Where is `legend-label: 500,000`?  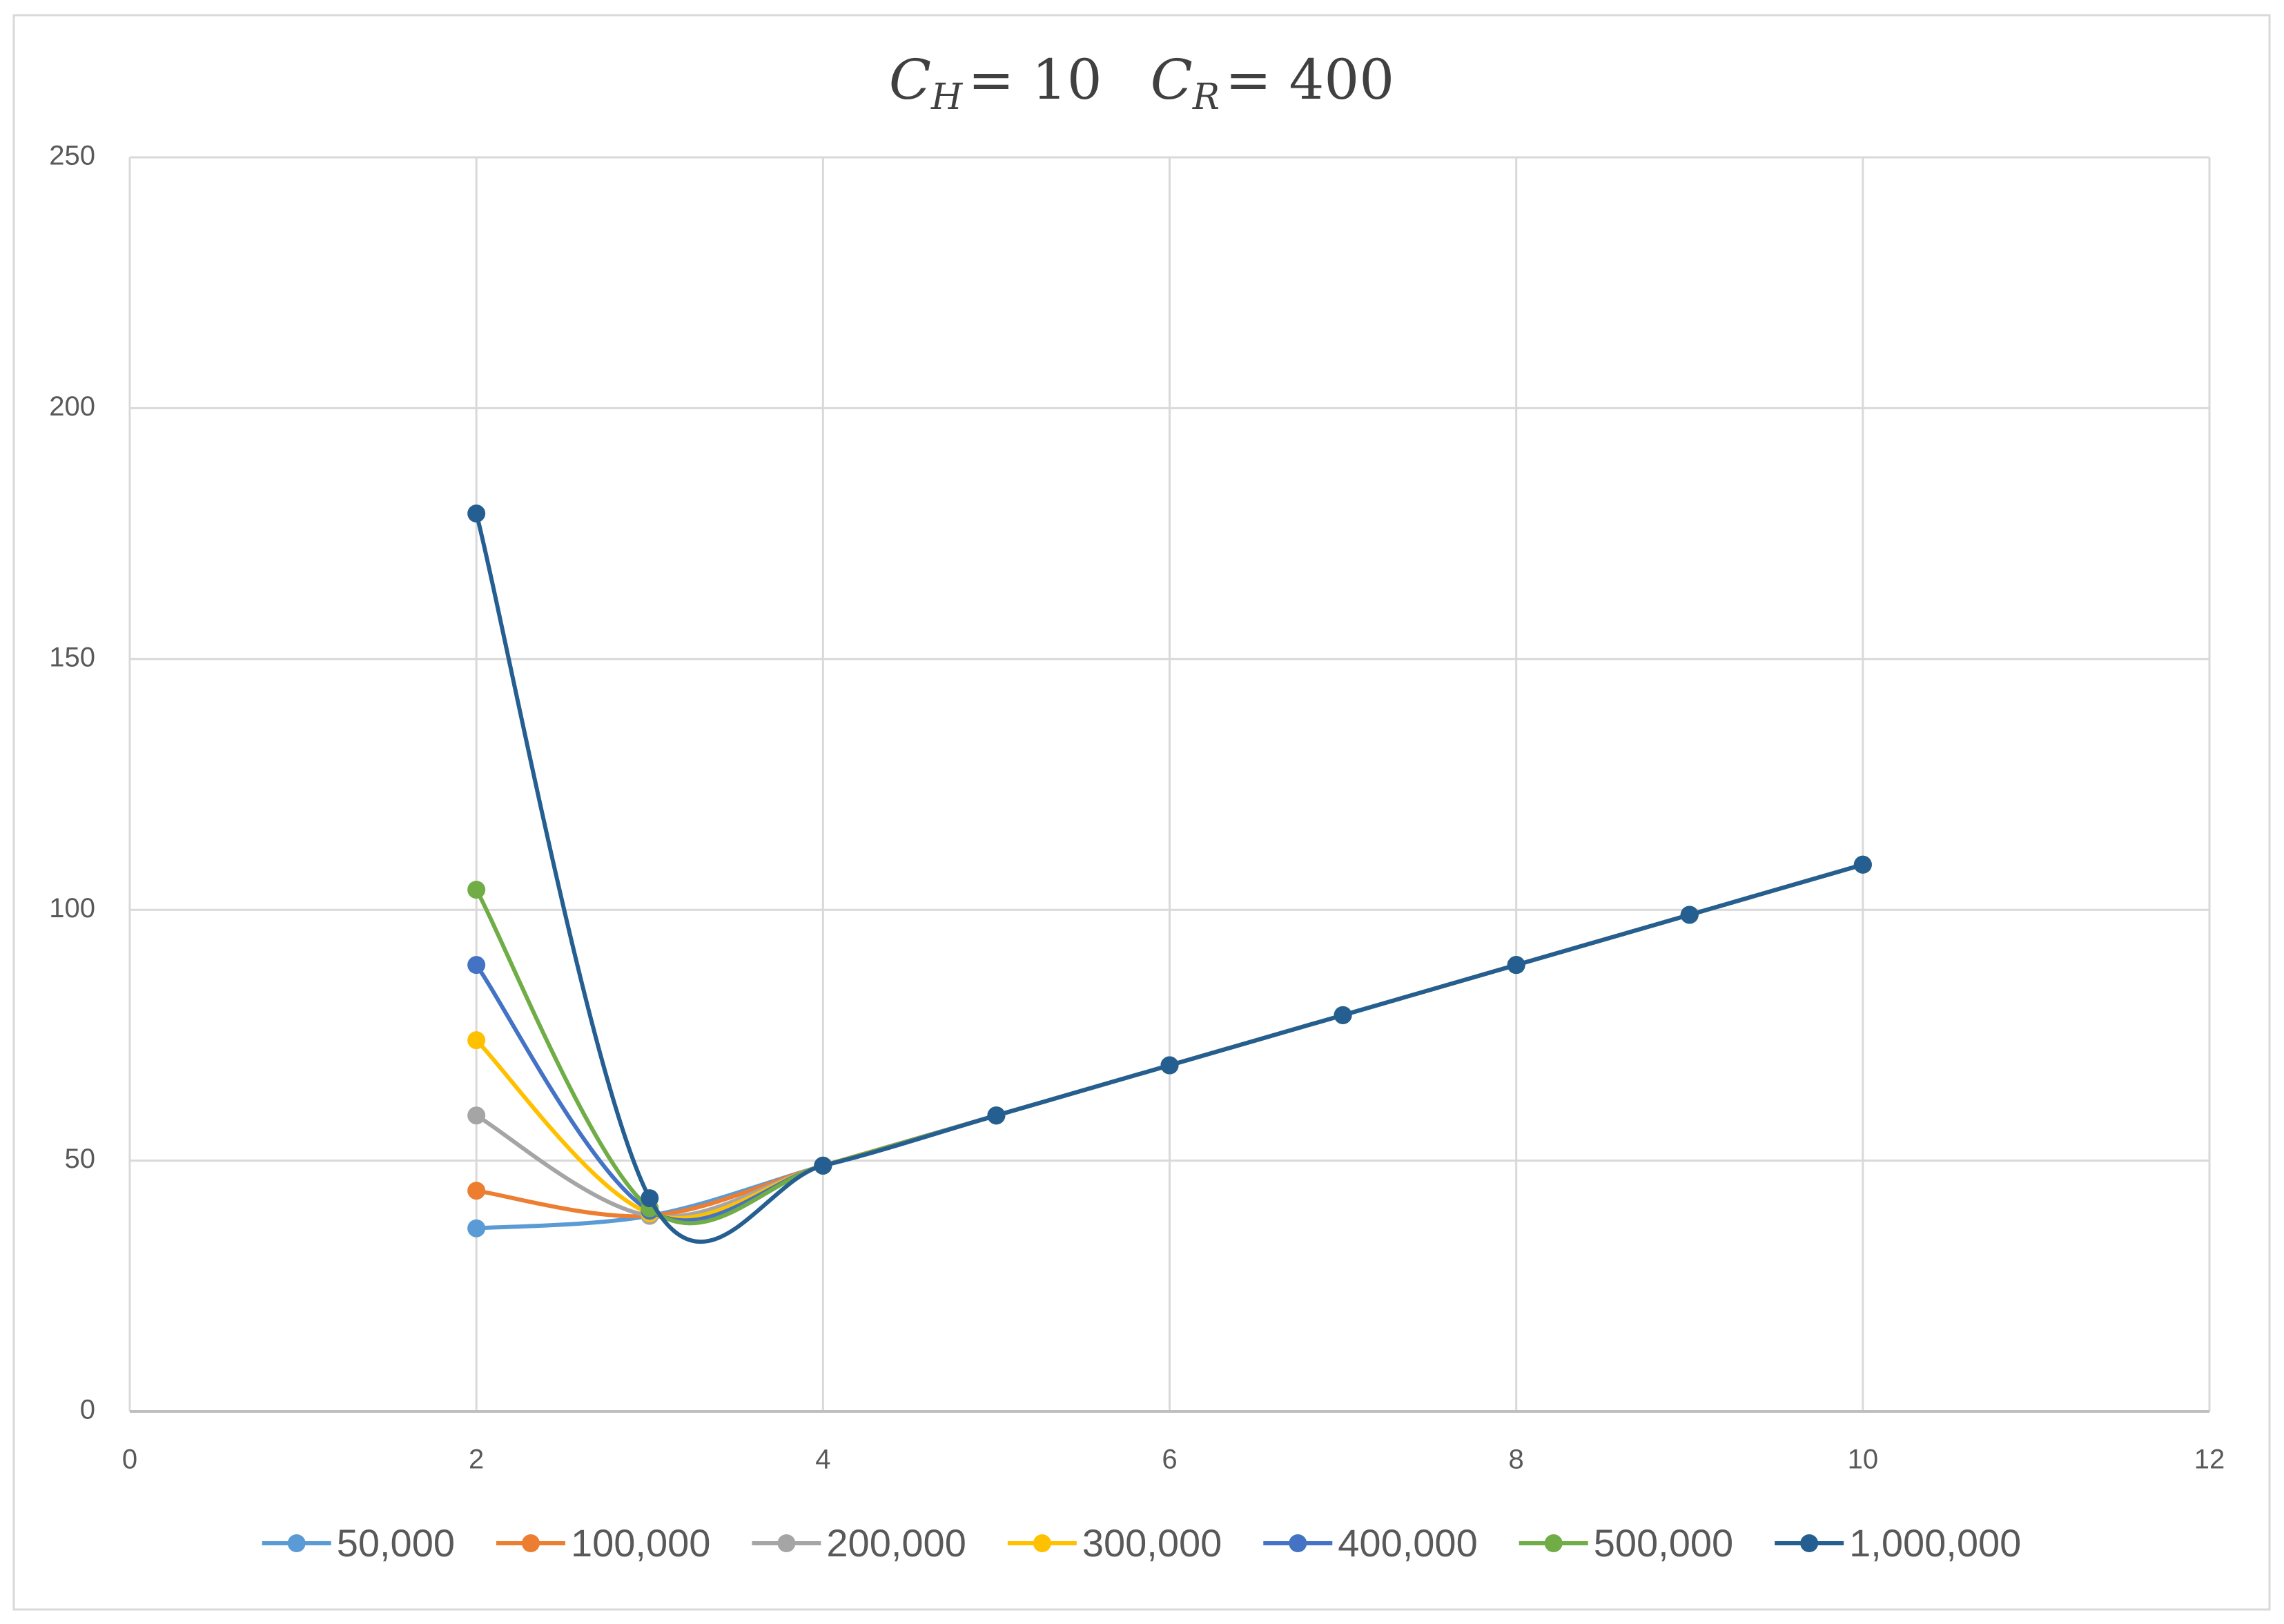 legend-label: 500,000 is located at coordinates (1663, 1543).